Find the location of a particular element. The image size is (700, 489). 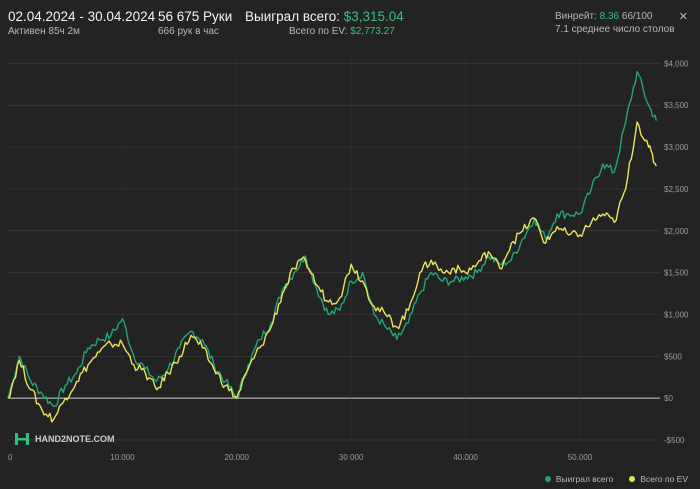

y-tick-label: $3,500 is located at coordinates (676, 105).